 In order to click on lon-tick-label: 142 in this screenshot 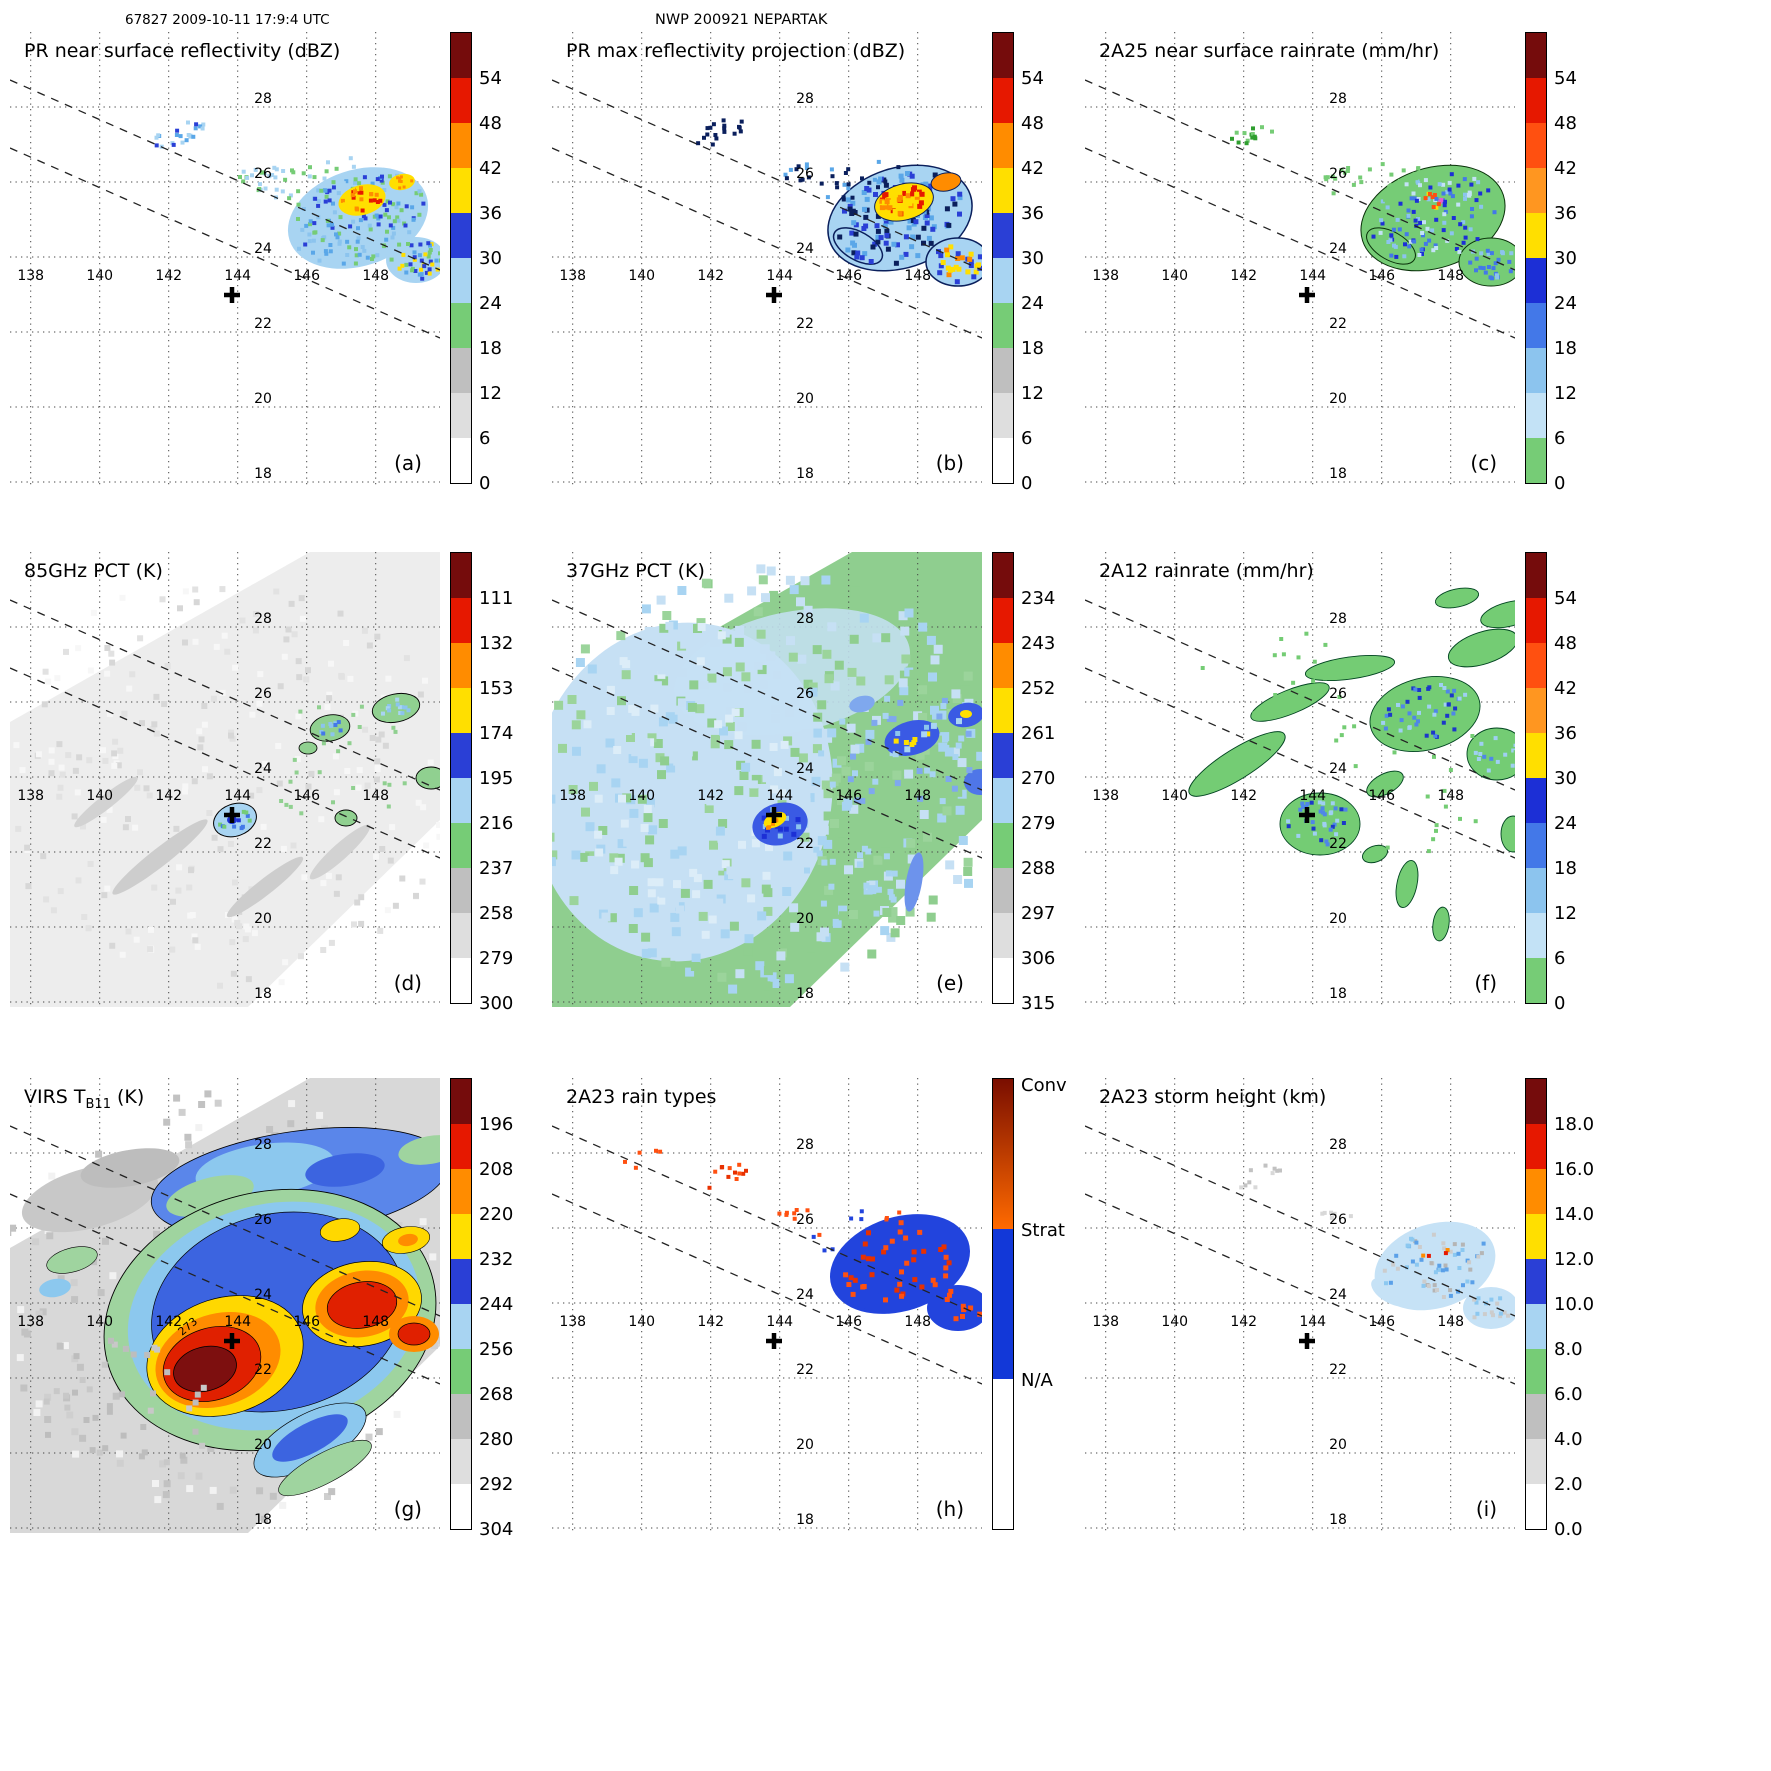, I will do `click(710, 796)`.